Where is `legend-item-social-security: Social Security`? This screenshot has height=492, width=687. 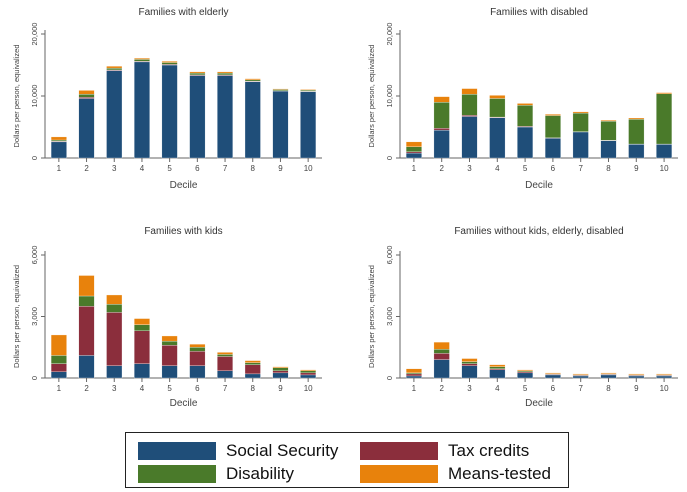 legend-item-social-security: Social Security is located at coordinates (238, 451).